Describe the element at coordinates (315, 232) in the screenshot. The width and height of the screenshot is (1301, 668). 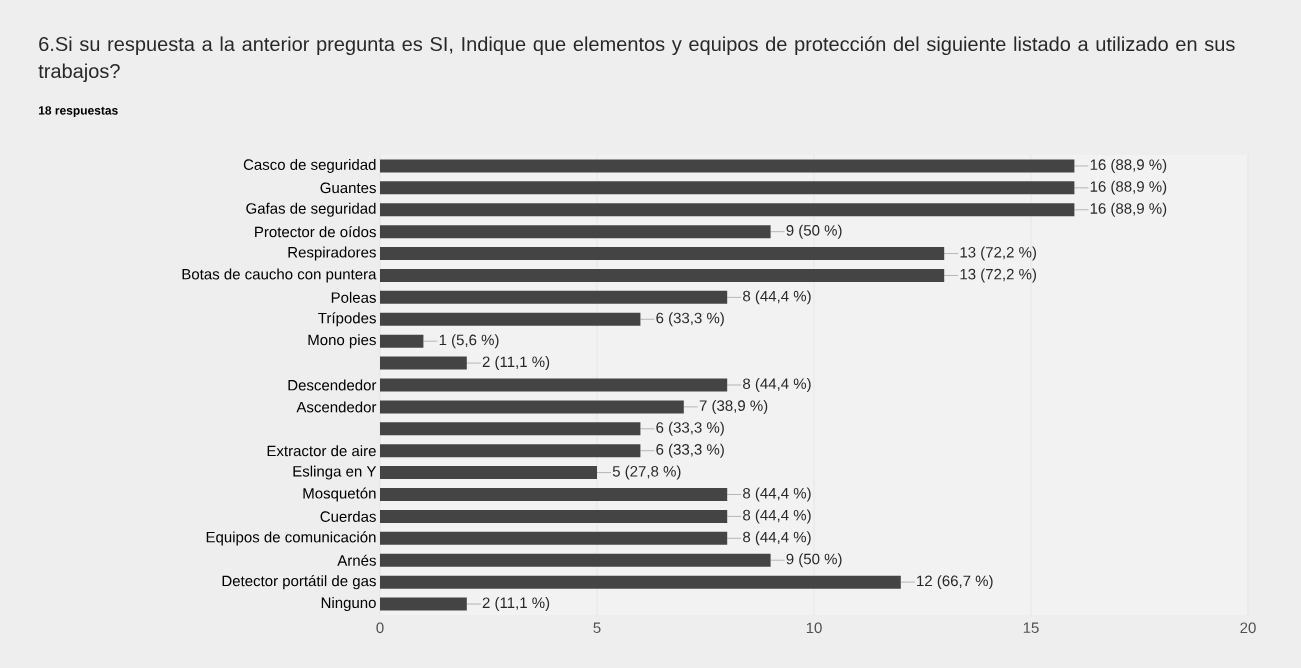
I see `y-tick-label: Protector de oídos` at that location.